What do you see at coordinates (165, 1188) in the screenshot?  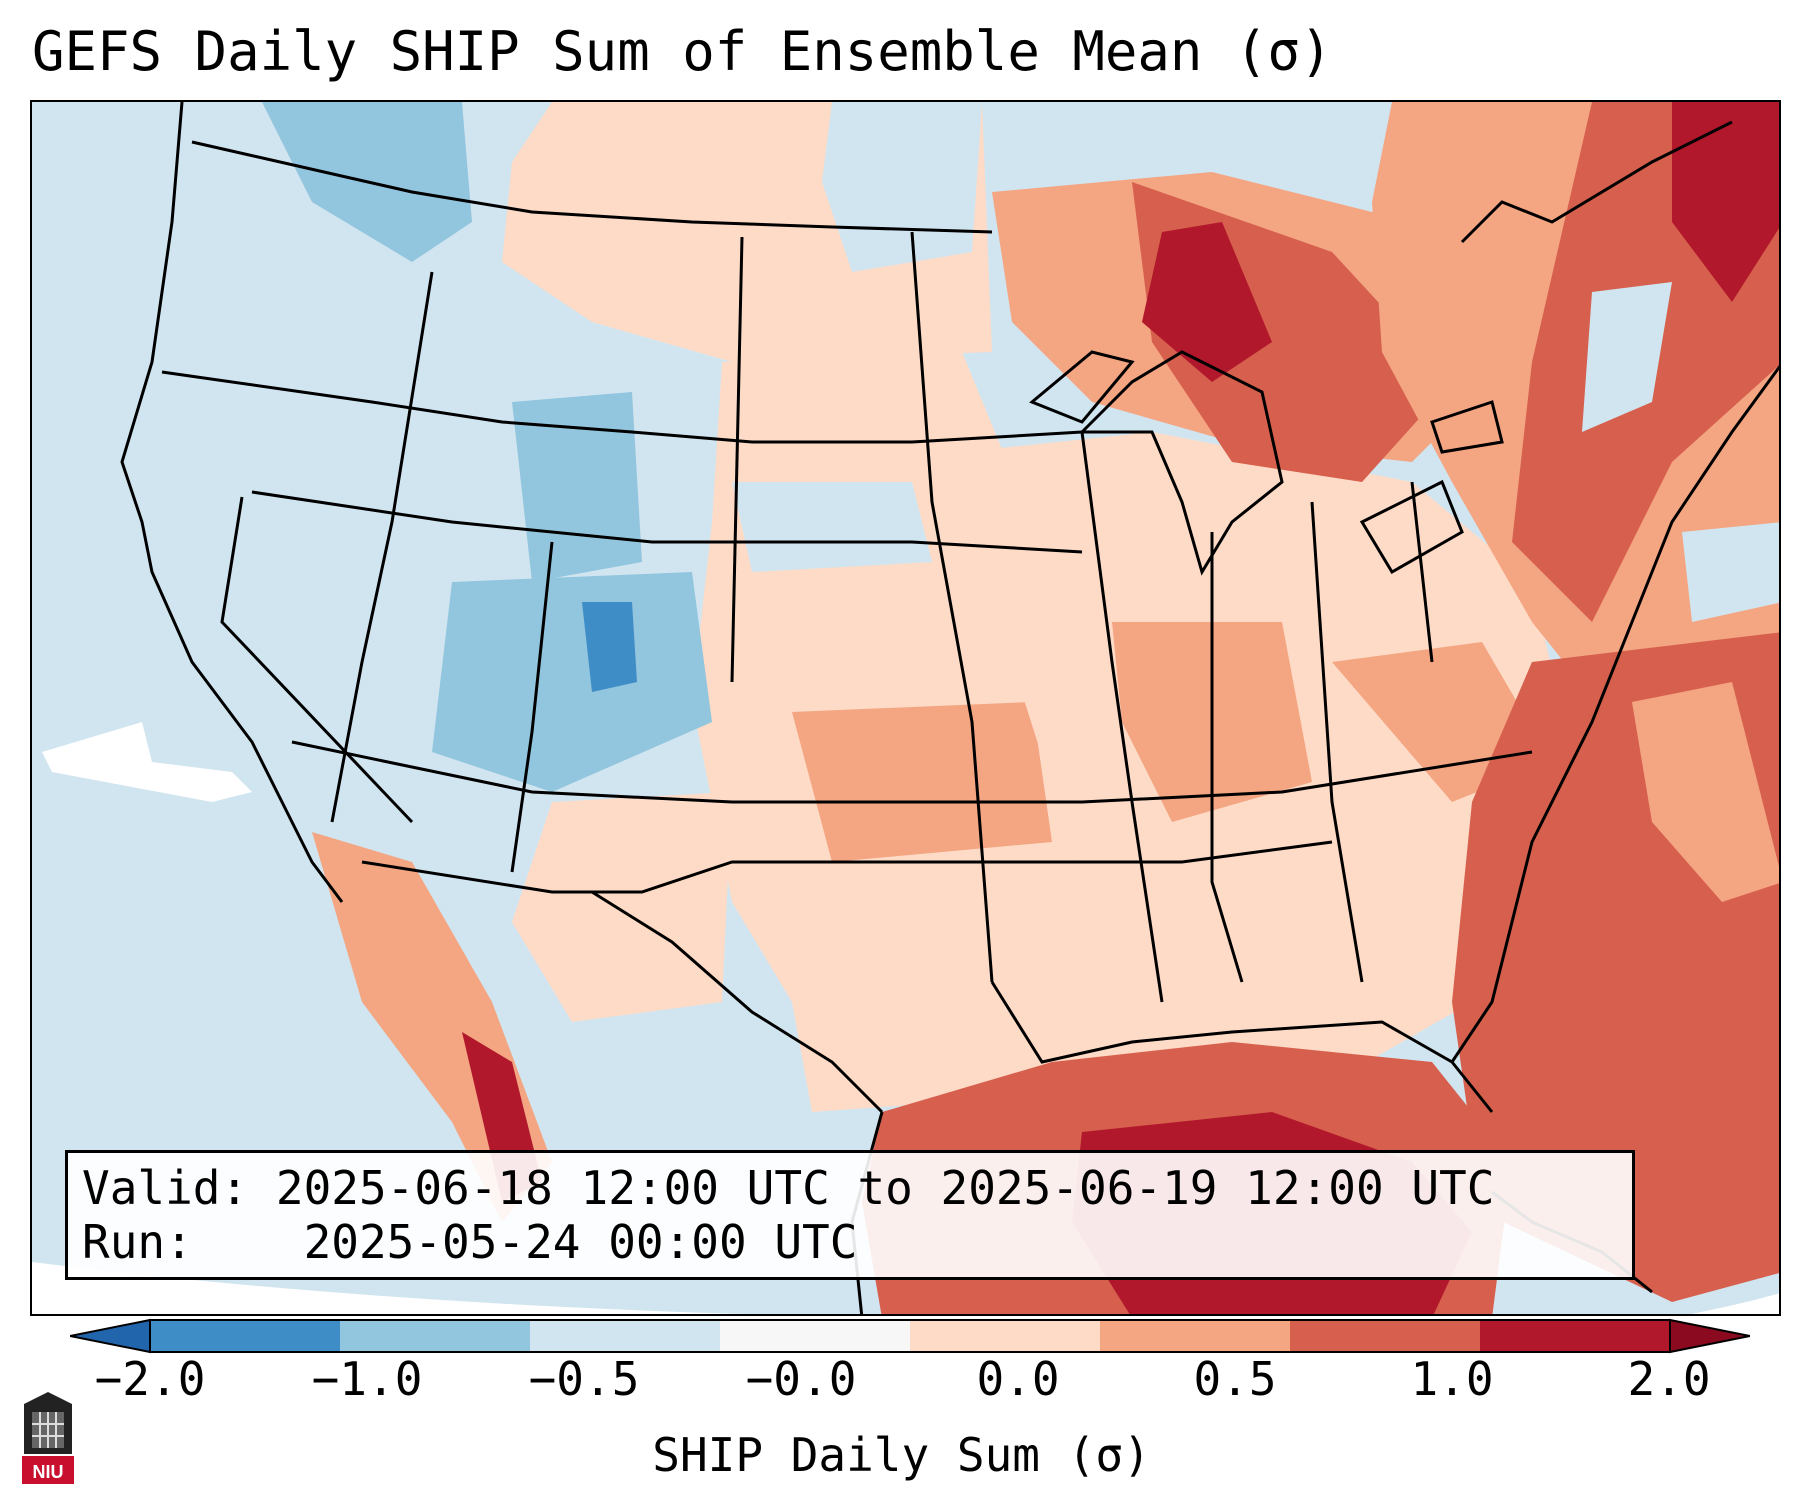 I see `valid-label: Valid:` at bounding box center [165, 1188].